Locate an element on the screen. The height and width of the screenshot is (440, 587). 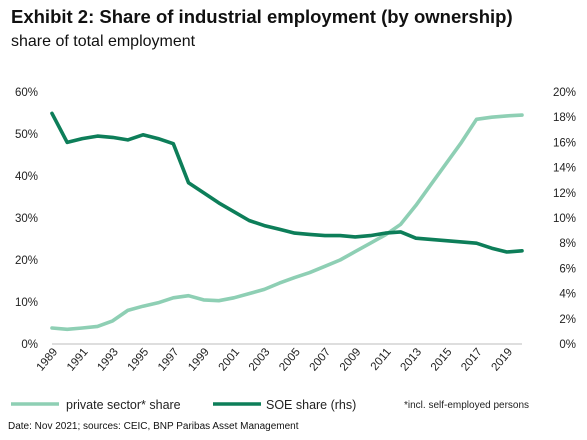
x-tick-label: 2011 is located at coordinates (381, 359).